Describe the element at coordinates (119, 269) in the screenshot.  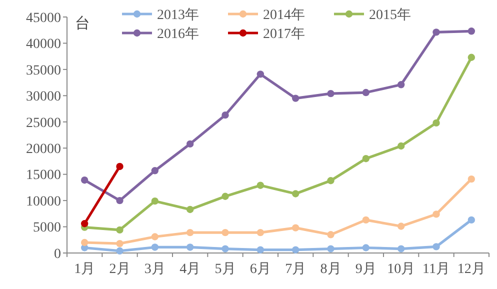
I see `x-tick-label: 2月` at that location.